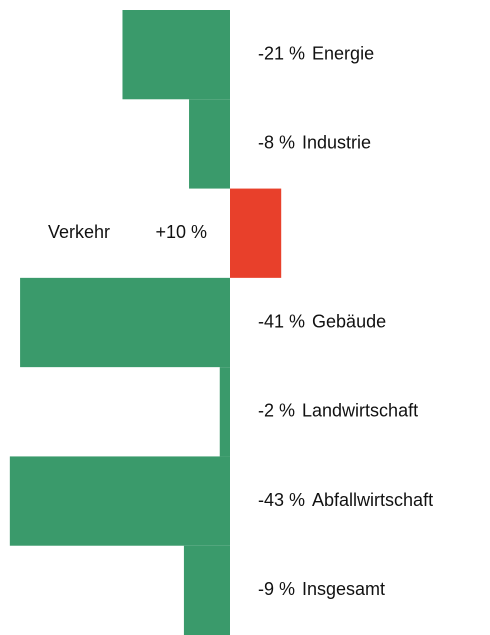 This screenshot has height=635, width=490. I want to click on value-label: -2 %, so click(276, 411).